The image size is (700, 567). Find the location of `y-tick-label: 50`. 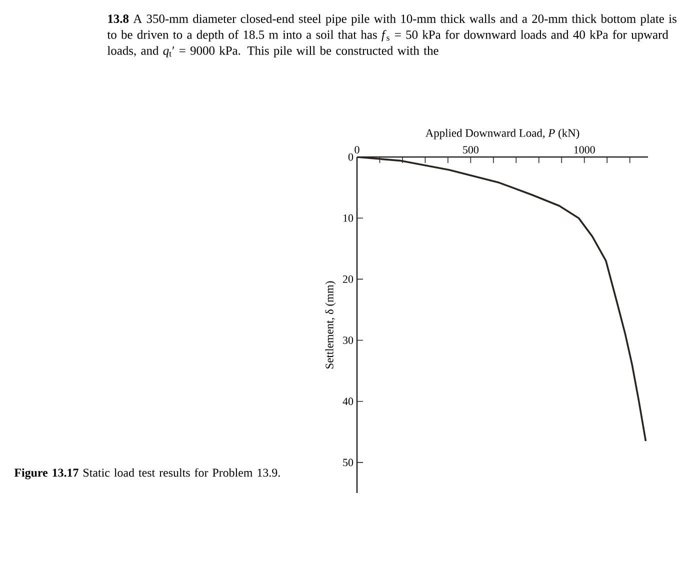

y-tick-label: 50 is located at coordinates (348, 462).